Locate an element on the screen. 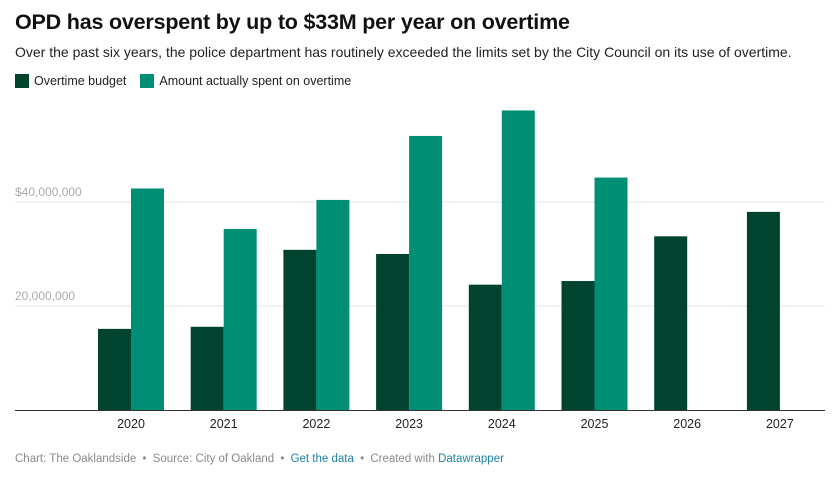  legend-swatch-budget is located at coordinates (22, 81).